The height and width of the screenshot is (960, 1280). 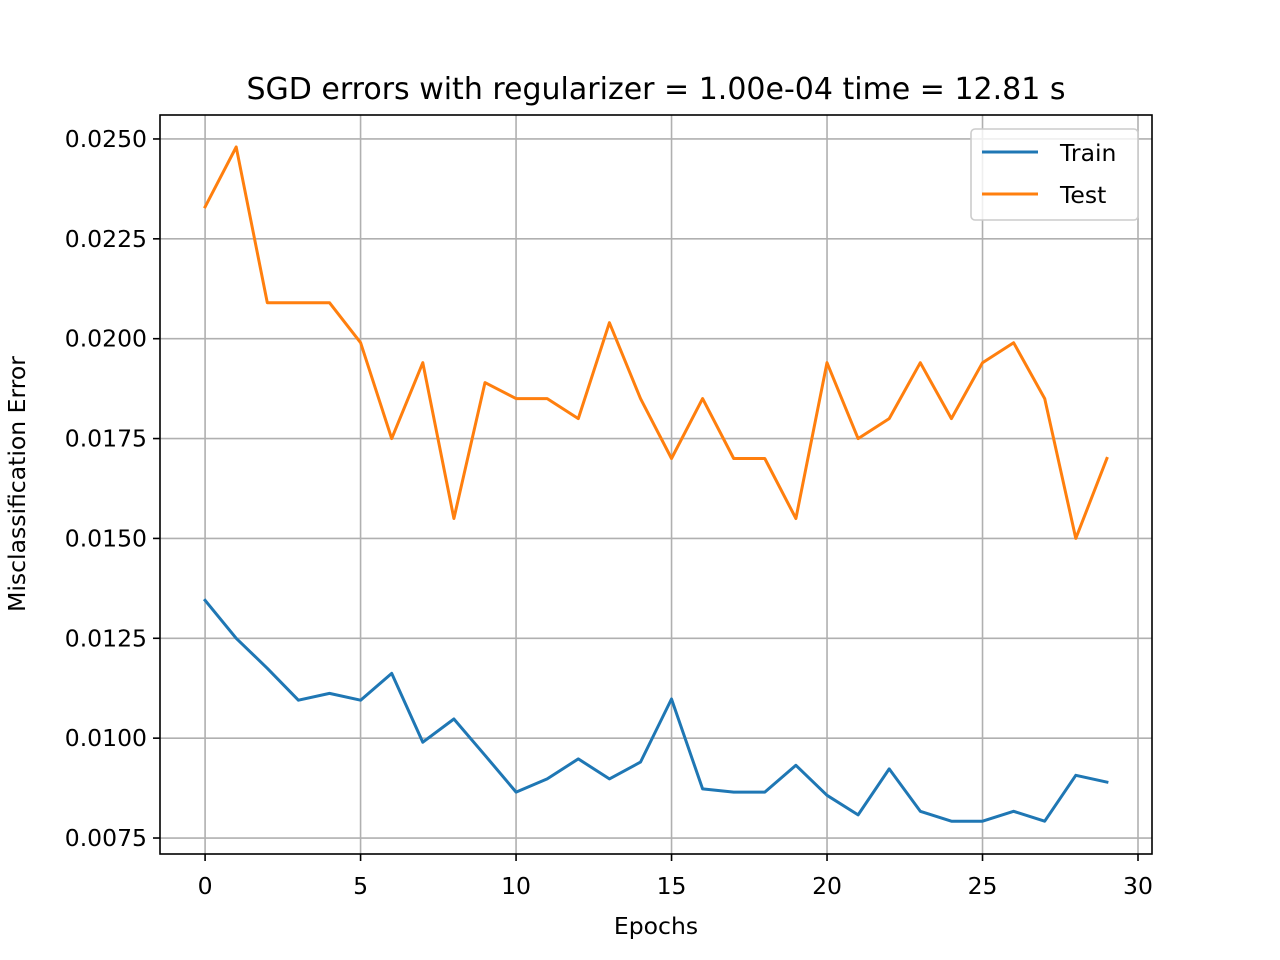 I want to click on x-tick-label: 25, so click(x=983, y=886).